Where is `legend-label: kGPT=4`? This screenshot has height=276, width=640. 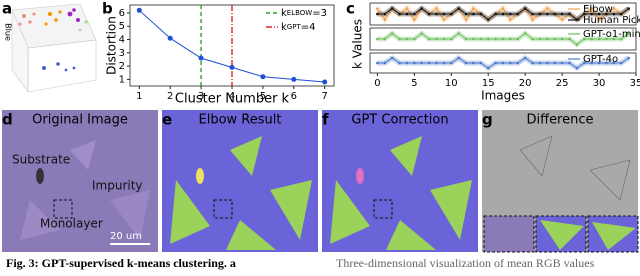 legend-label: kGPT=4 is located at coordinates (298, 27).